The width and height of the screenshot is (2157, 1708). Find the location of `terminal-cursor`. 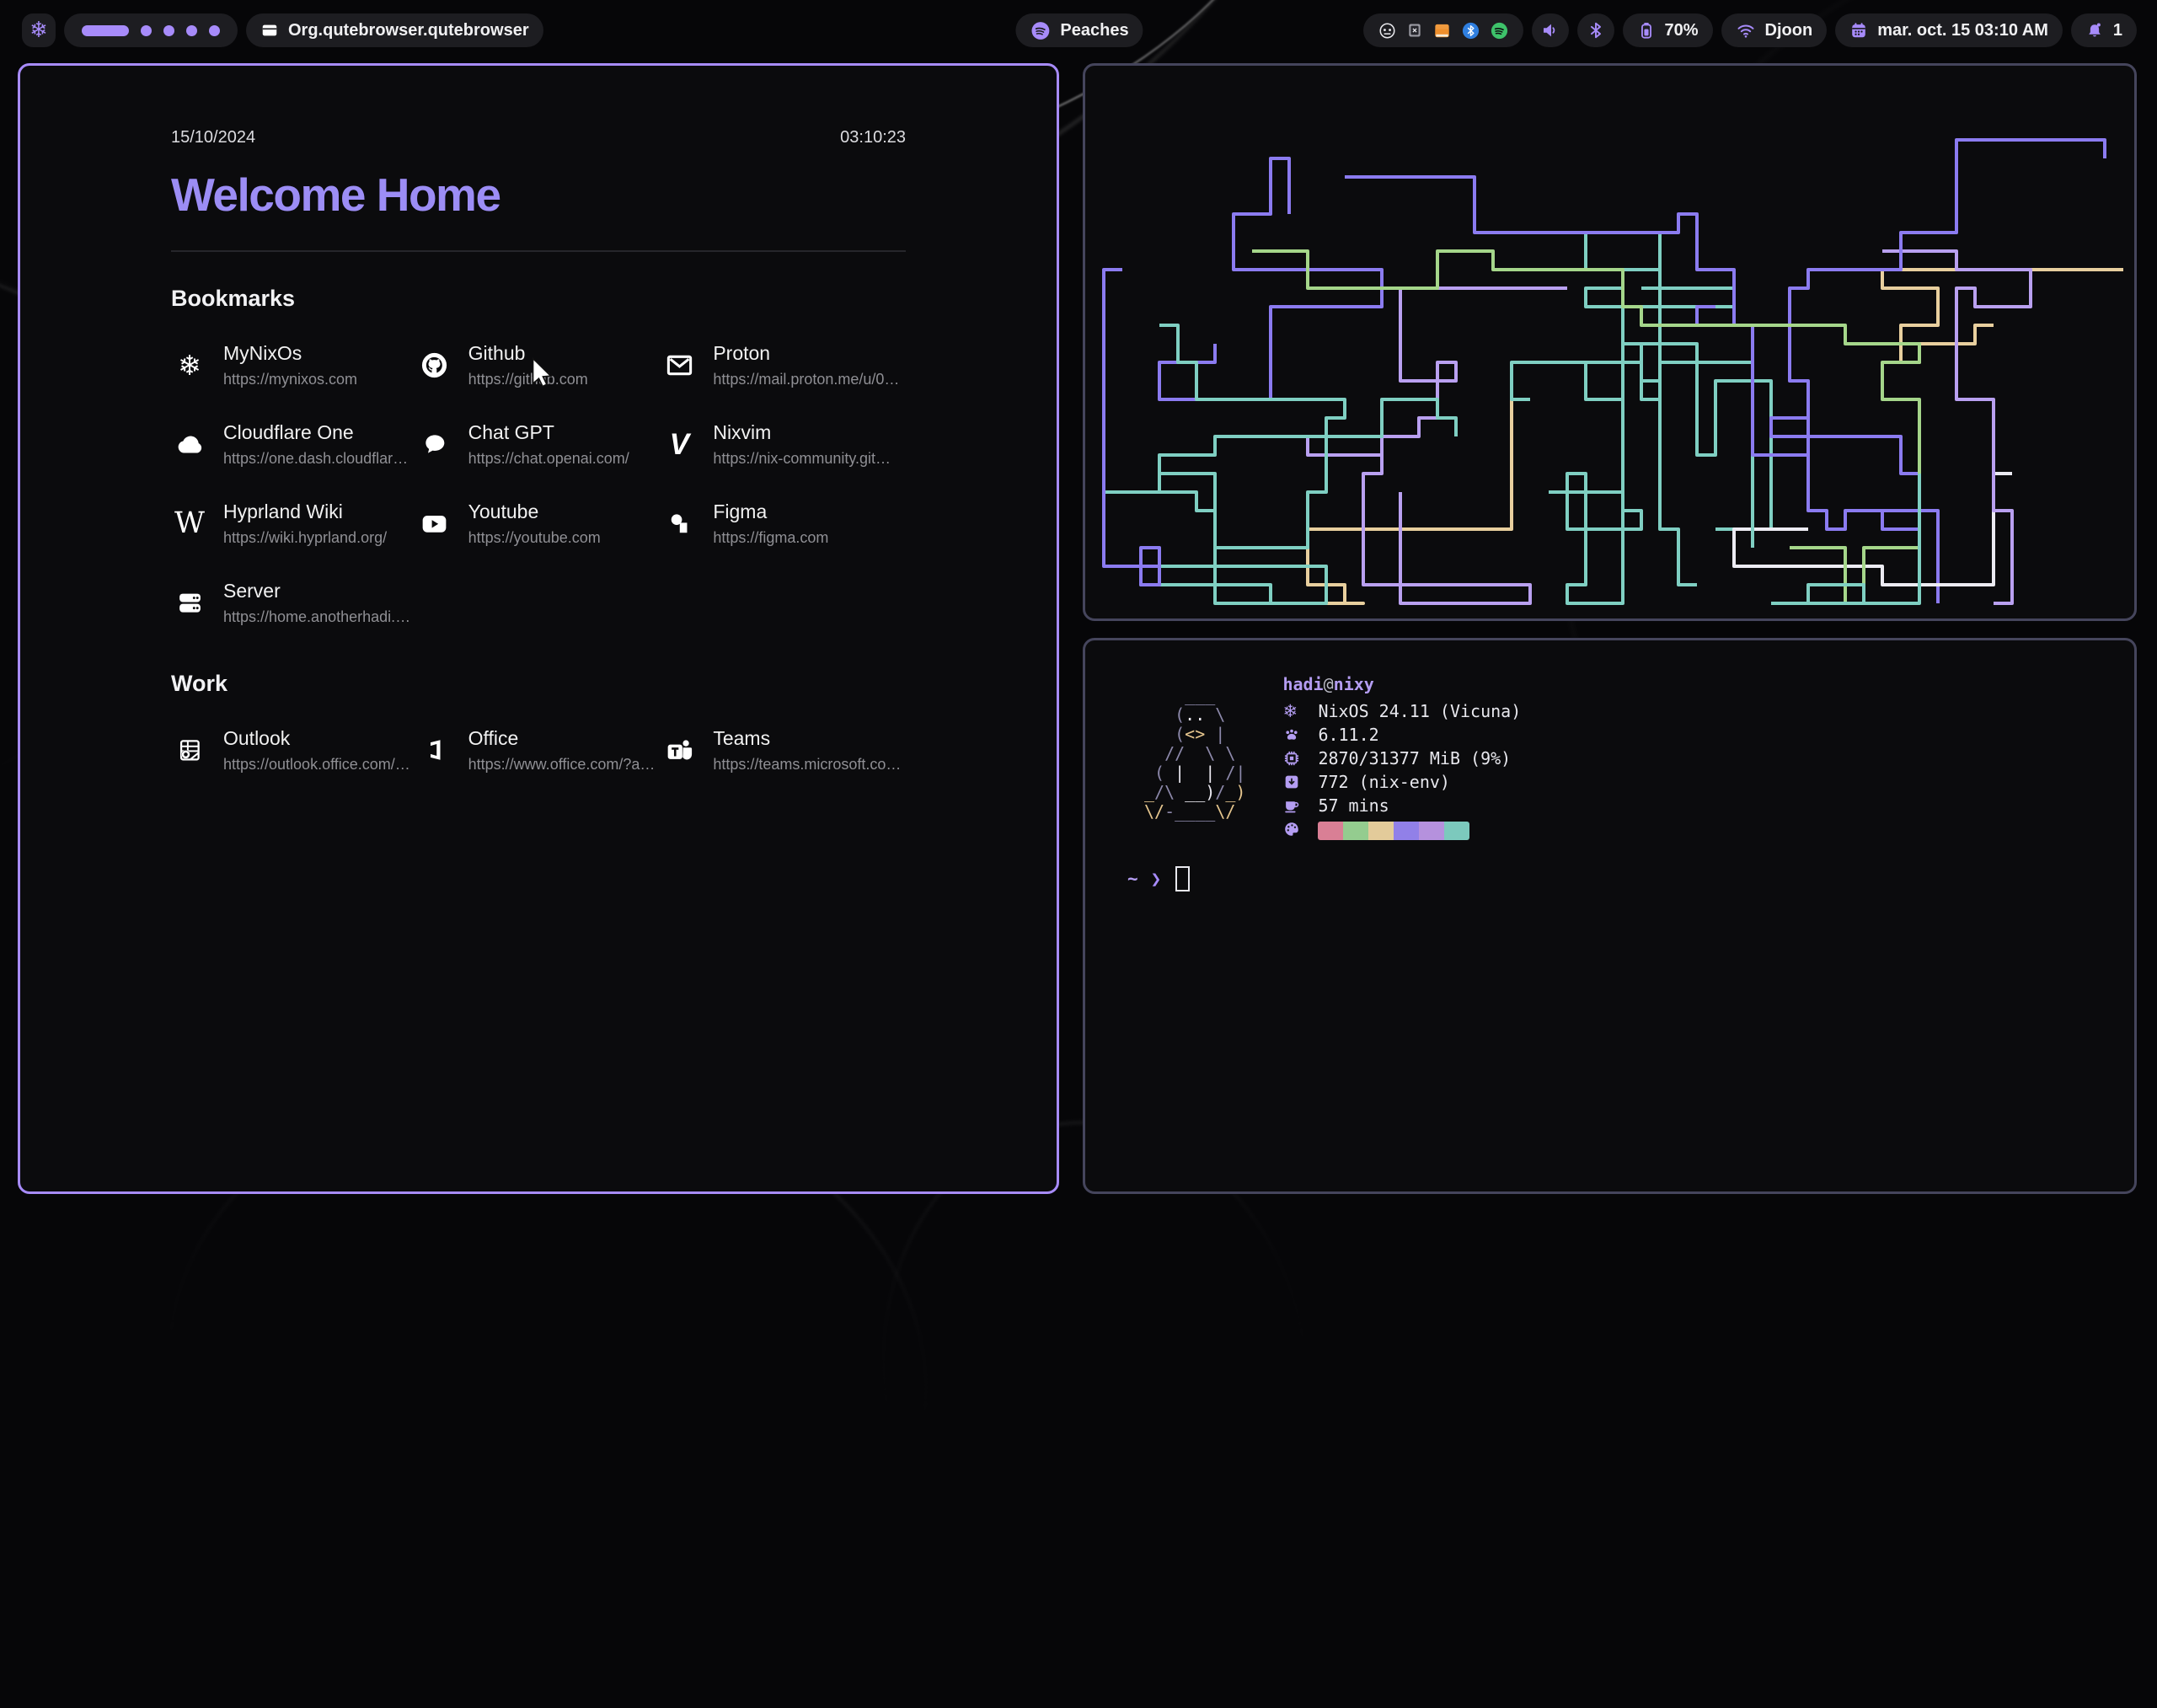

terminal-cursor is located at coordinates (1183, 878).